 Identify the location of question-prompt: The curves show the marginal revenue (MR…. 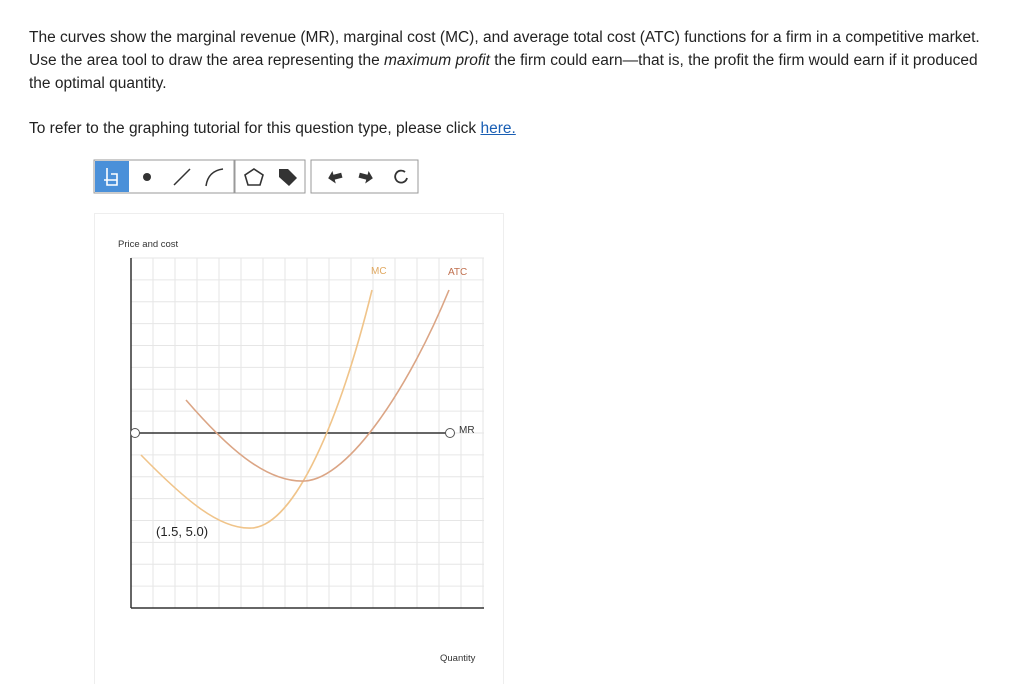
(513, 60).